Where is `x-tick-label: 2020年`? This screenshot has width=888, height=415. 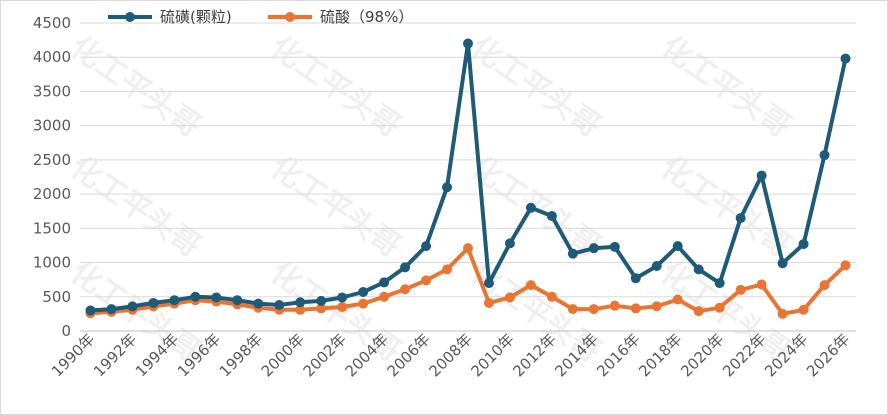
x-tick-label: 2020年 is located at coordinates (702, 355).